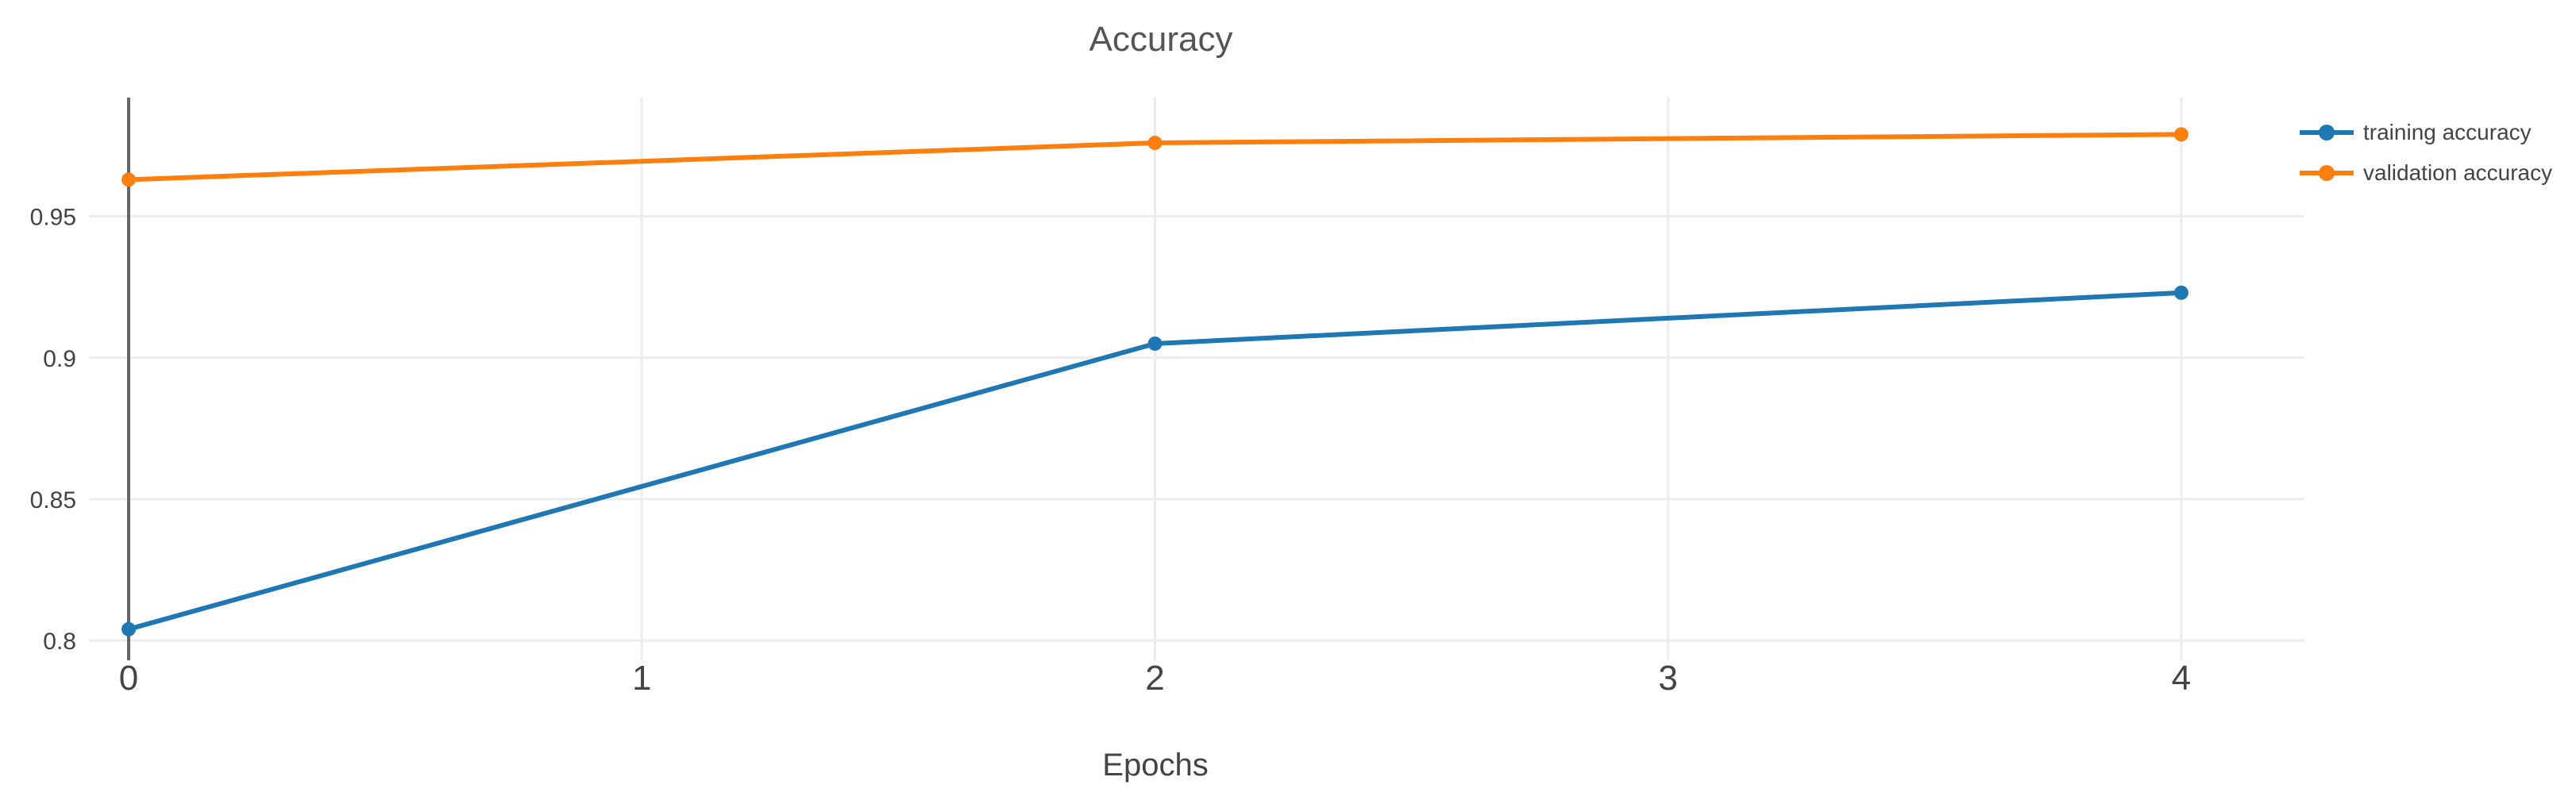 The image size is (2576, 800). What do you see at coordinates (2447, 132) in the screenshot?
I see `legend-label: training accuracy` at bounding box center [2447, 132].